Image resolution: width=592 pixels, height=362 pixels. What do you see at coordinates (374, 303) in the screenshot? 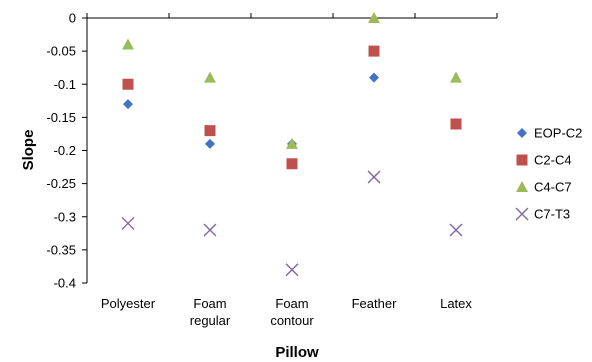
I see `x-tick-label: Feather` at bounding box center [374, 303].